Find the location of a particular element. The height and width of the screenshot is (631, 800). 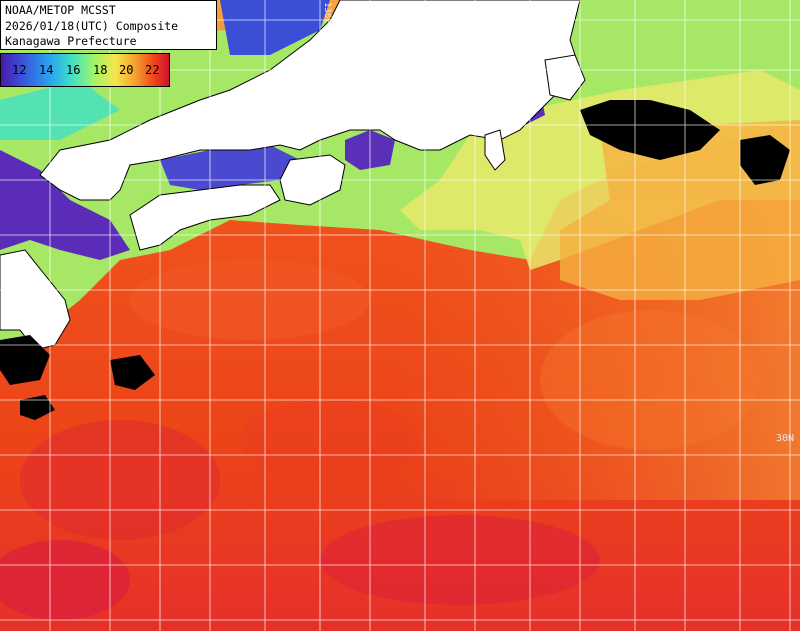

land-kyushu is located at coordinates (35, 300).